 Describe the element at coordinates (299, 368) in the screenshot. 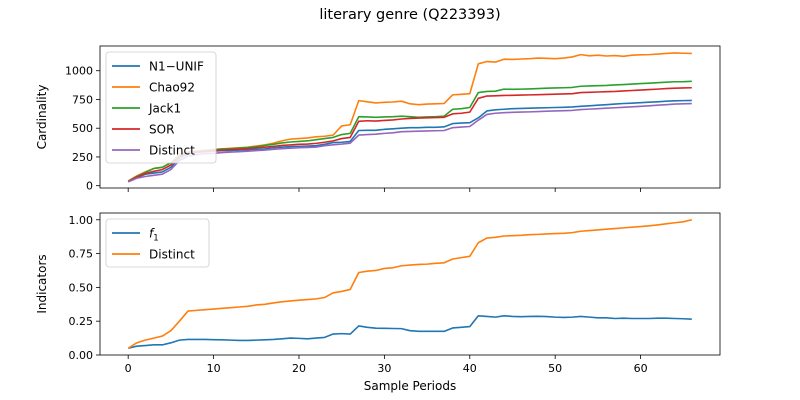

I see `x-tick-label: 20` at that location.